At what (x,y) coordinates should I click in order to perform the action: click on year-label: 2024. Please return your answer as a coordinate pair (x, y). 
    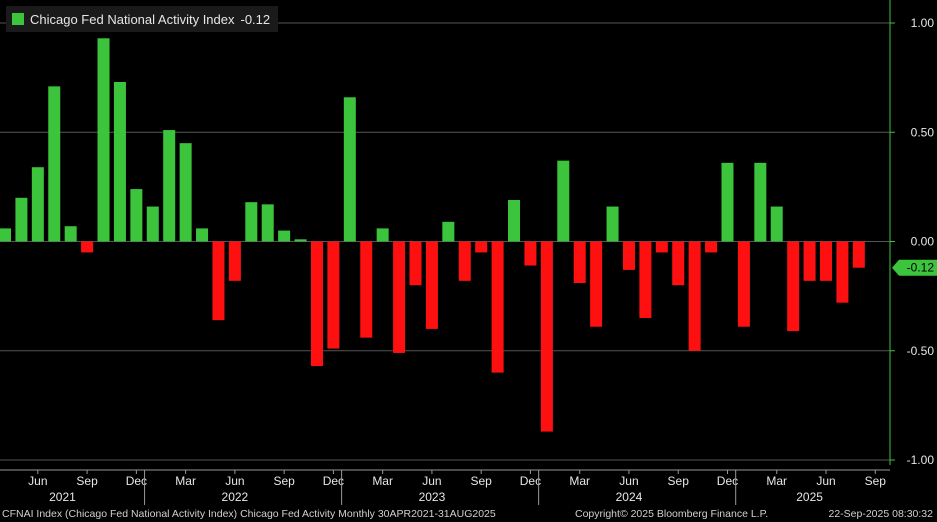
    Looking at the image, I should click on (629, 497).